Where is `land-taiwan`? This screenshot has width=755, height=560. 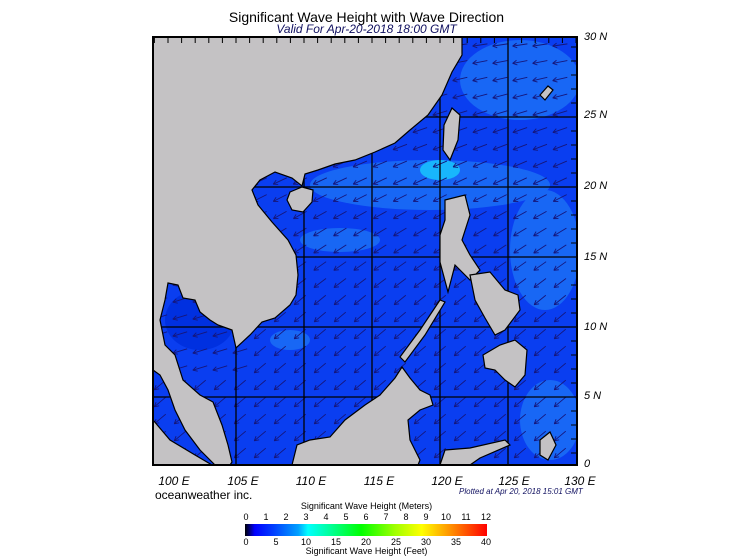
land-taiwan is located at coordinates (451, 134).